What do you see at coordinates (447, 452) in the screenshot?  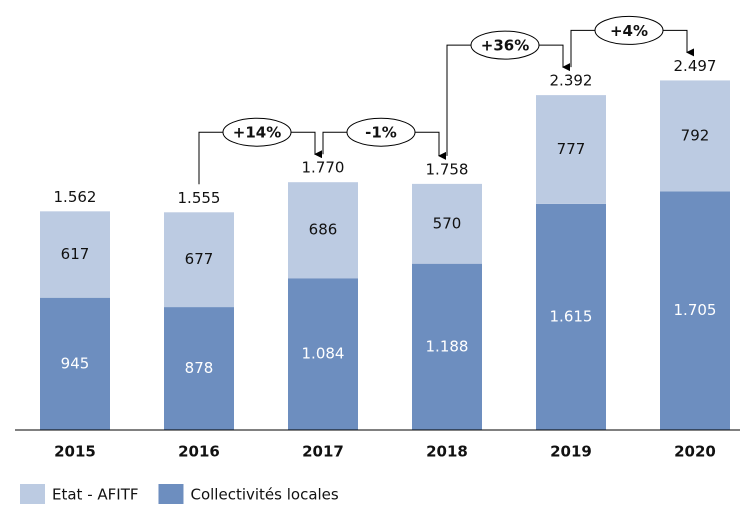 I see `x-tick-label: 2018` at bounding box center [447, 452].